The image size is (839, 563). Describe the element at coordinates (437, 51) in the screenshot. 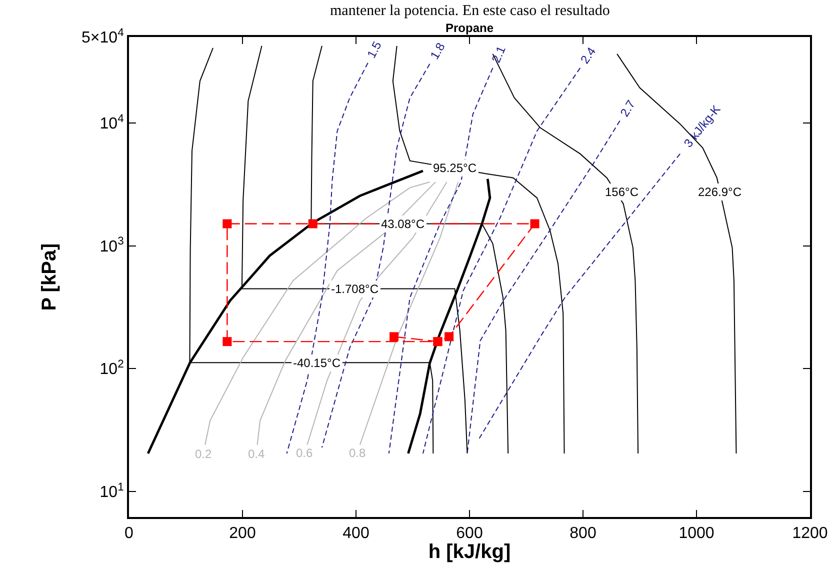

I see `annotation: 1.8` at that location.